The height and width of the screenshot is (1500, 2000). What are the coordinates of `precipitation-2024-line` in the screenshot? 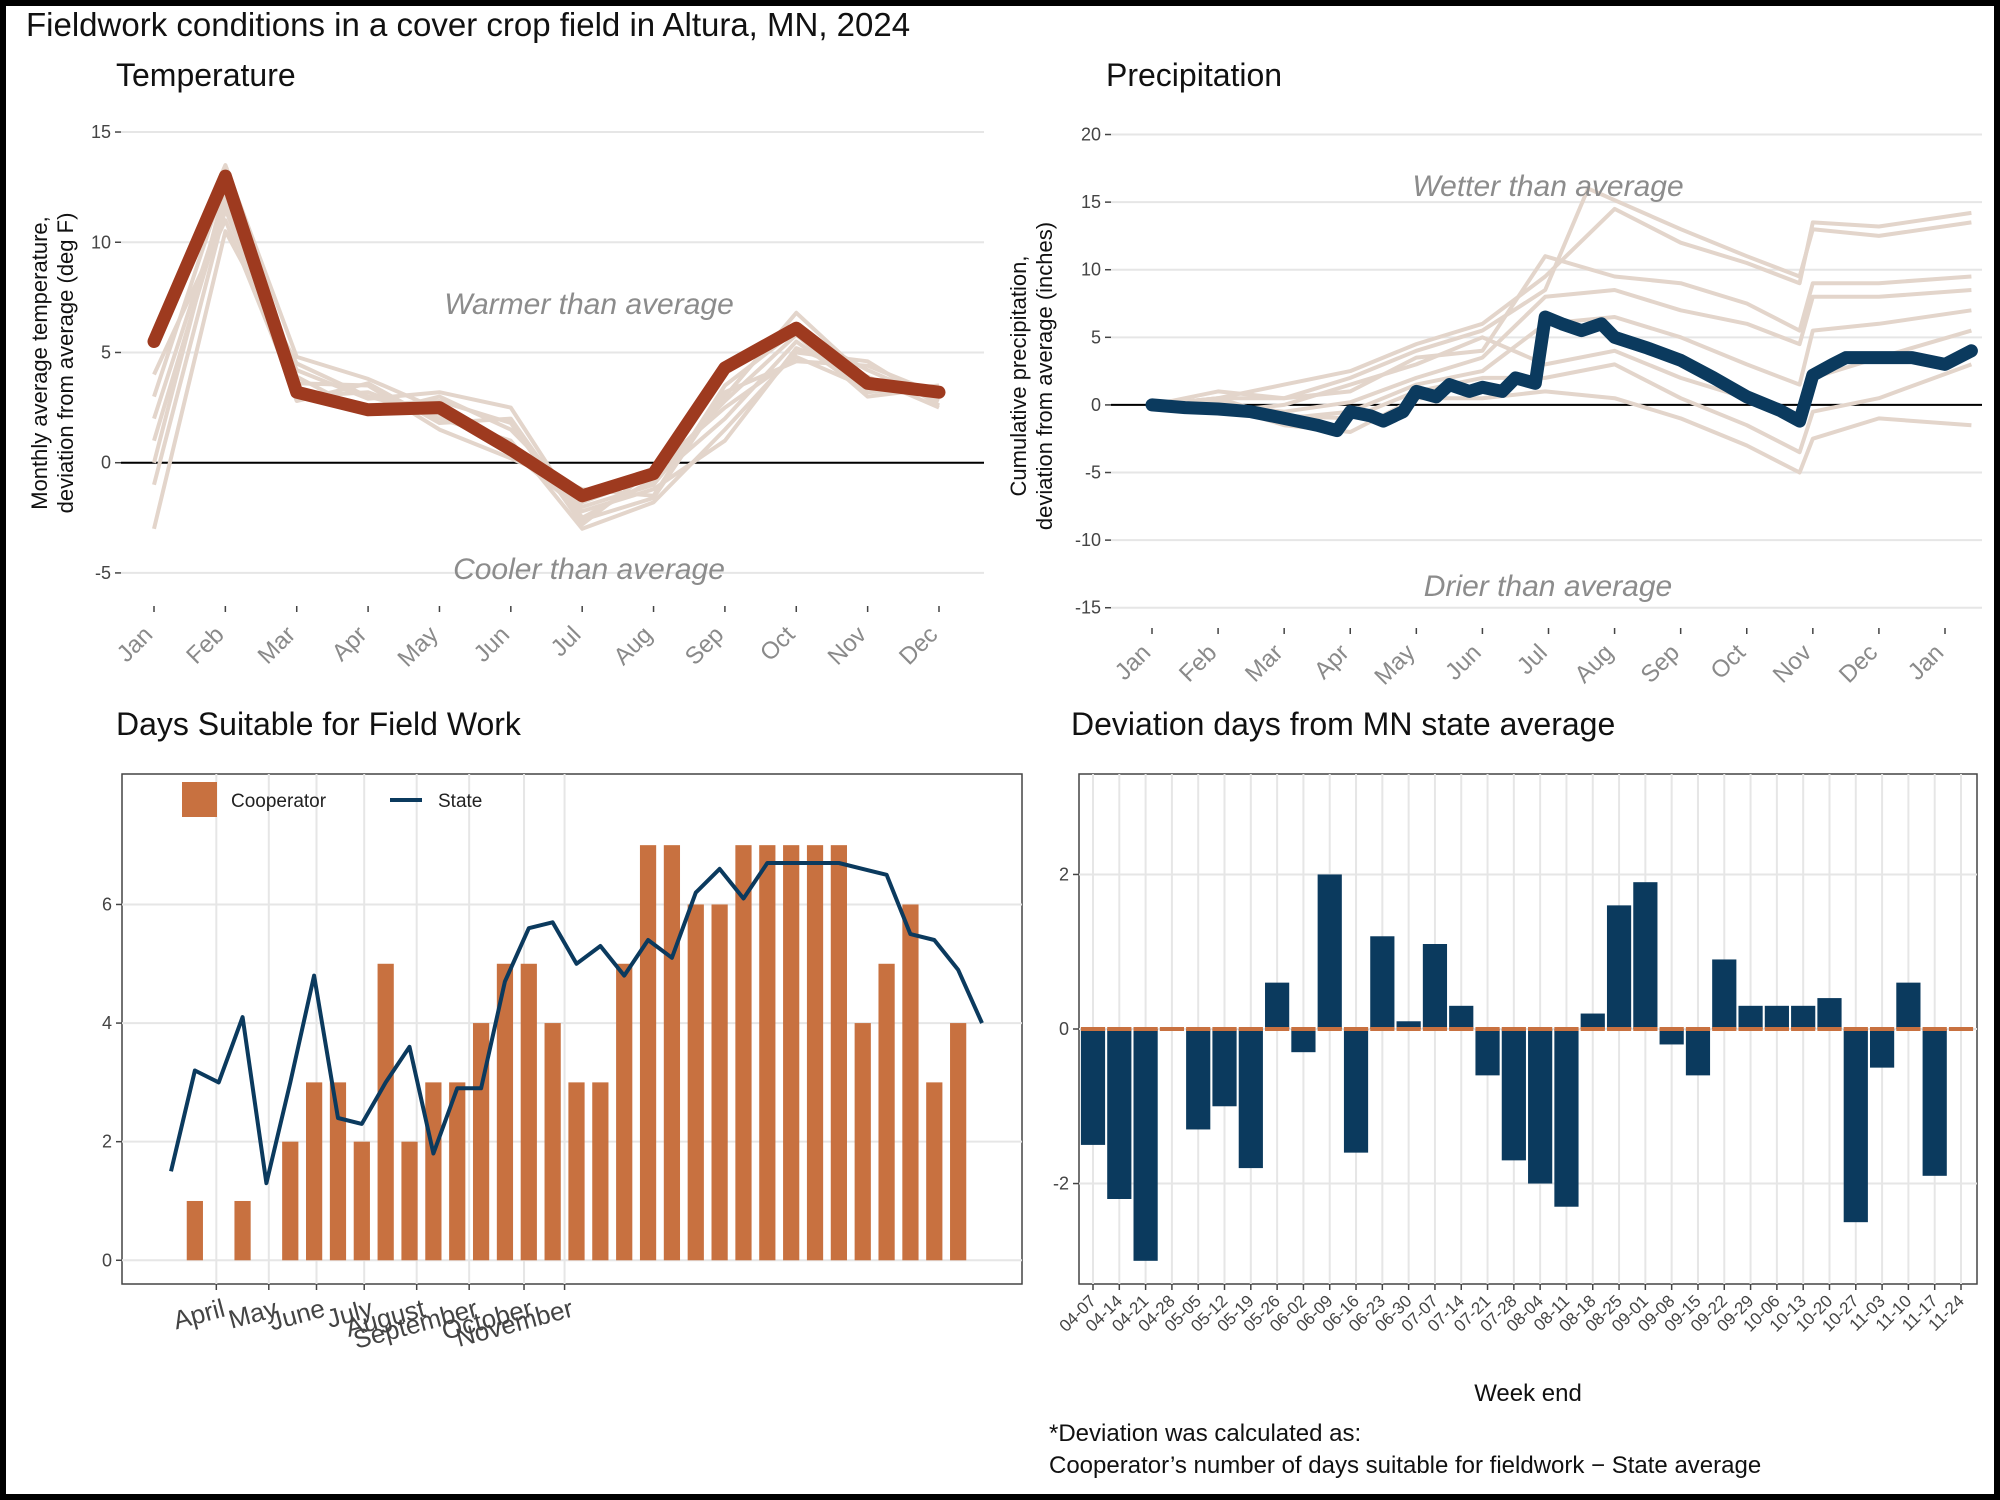 It's located at (1561, 374).